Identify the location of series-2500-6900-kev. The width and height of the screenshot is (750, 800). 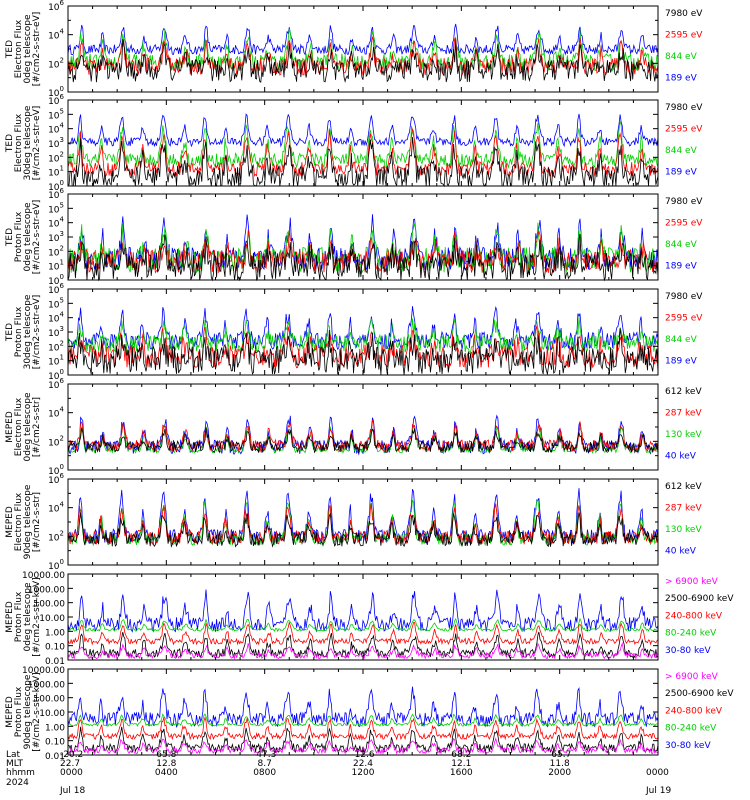
(363, 740).